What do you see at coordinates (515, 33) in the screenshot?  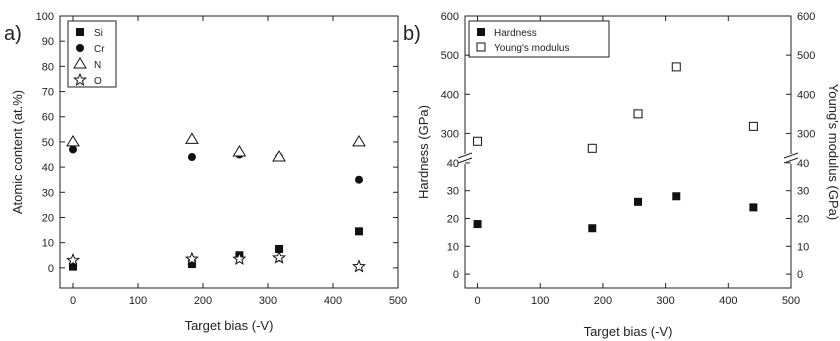 I see `legend-label-hardness: Hardness` at bounding box center [515, 33].